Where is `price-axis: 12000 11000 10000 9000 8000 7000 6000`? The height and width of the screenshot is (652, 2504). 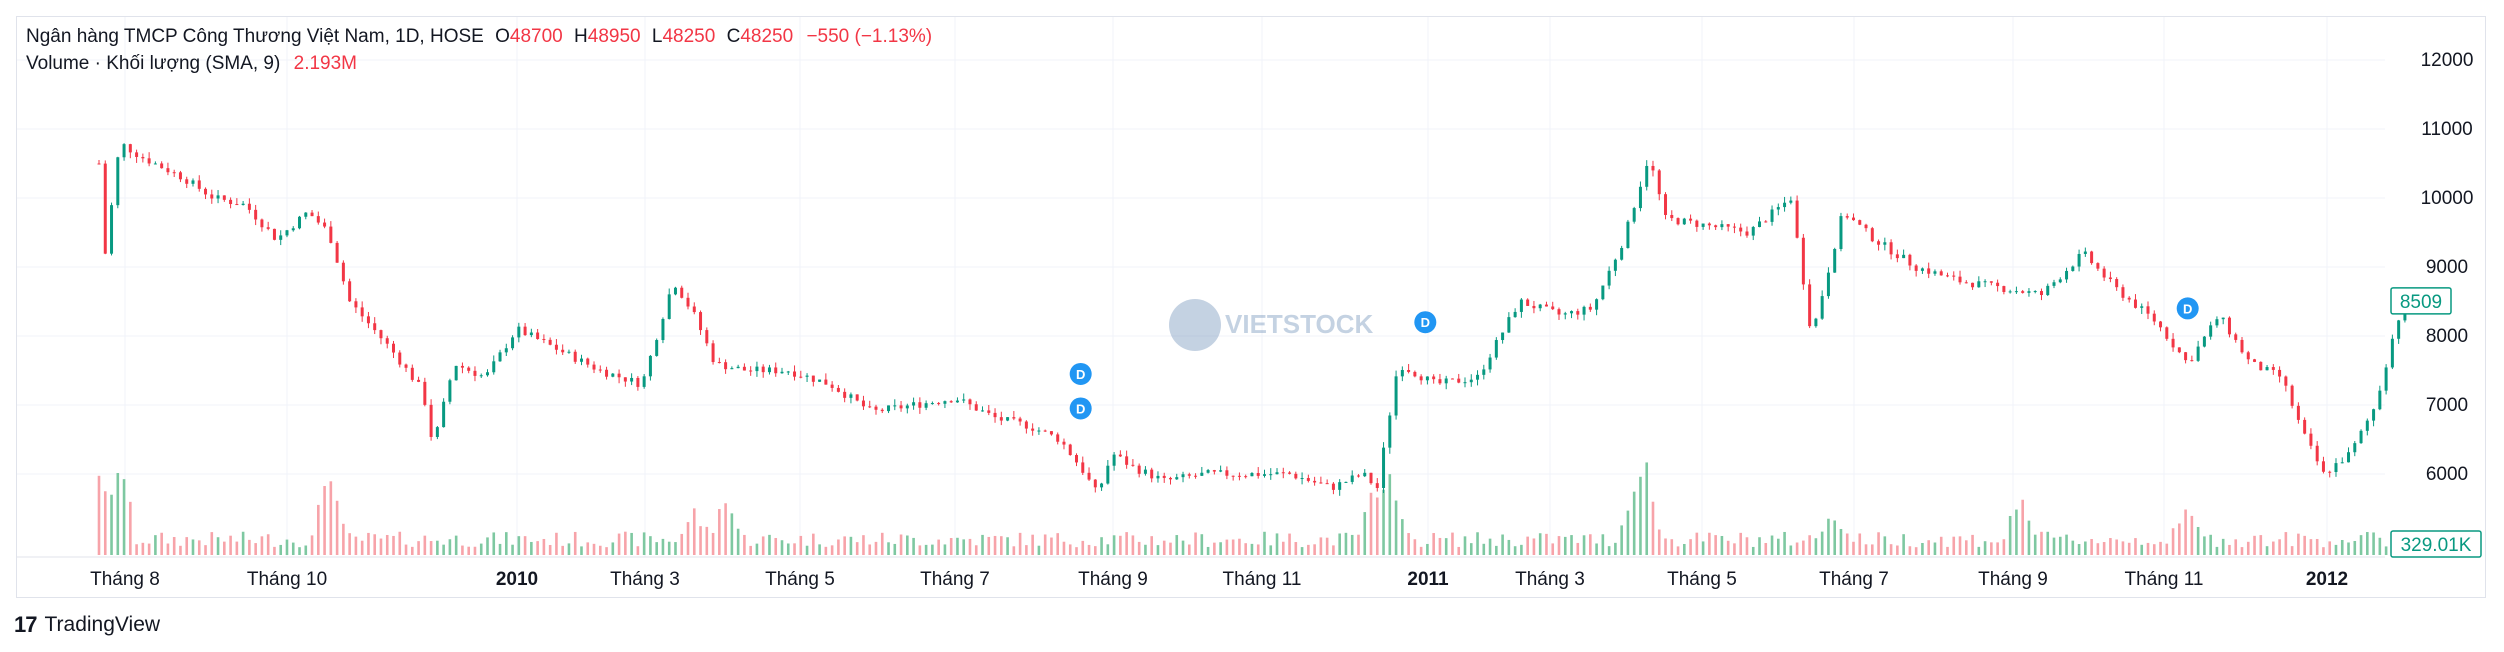 price-axis: 12000 11000 10000 9000 8000 7000 6000 is located at coordinates (2447, 267).